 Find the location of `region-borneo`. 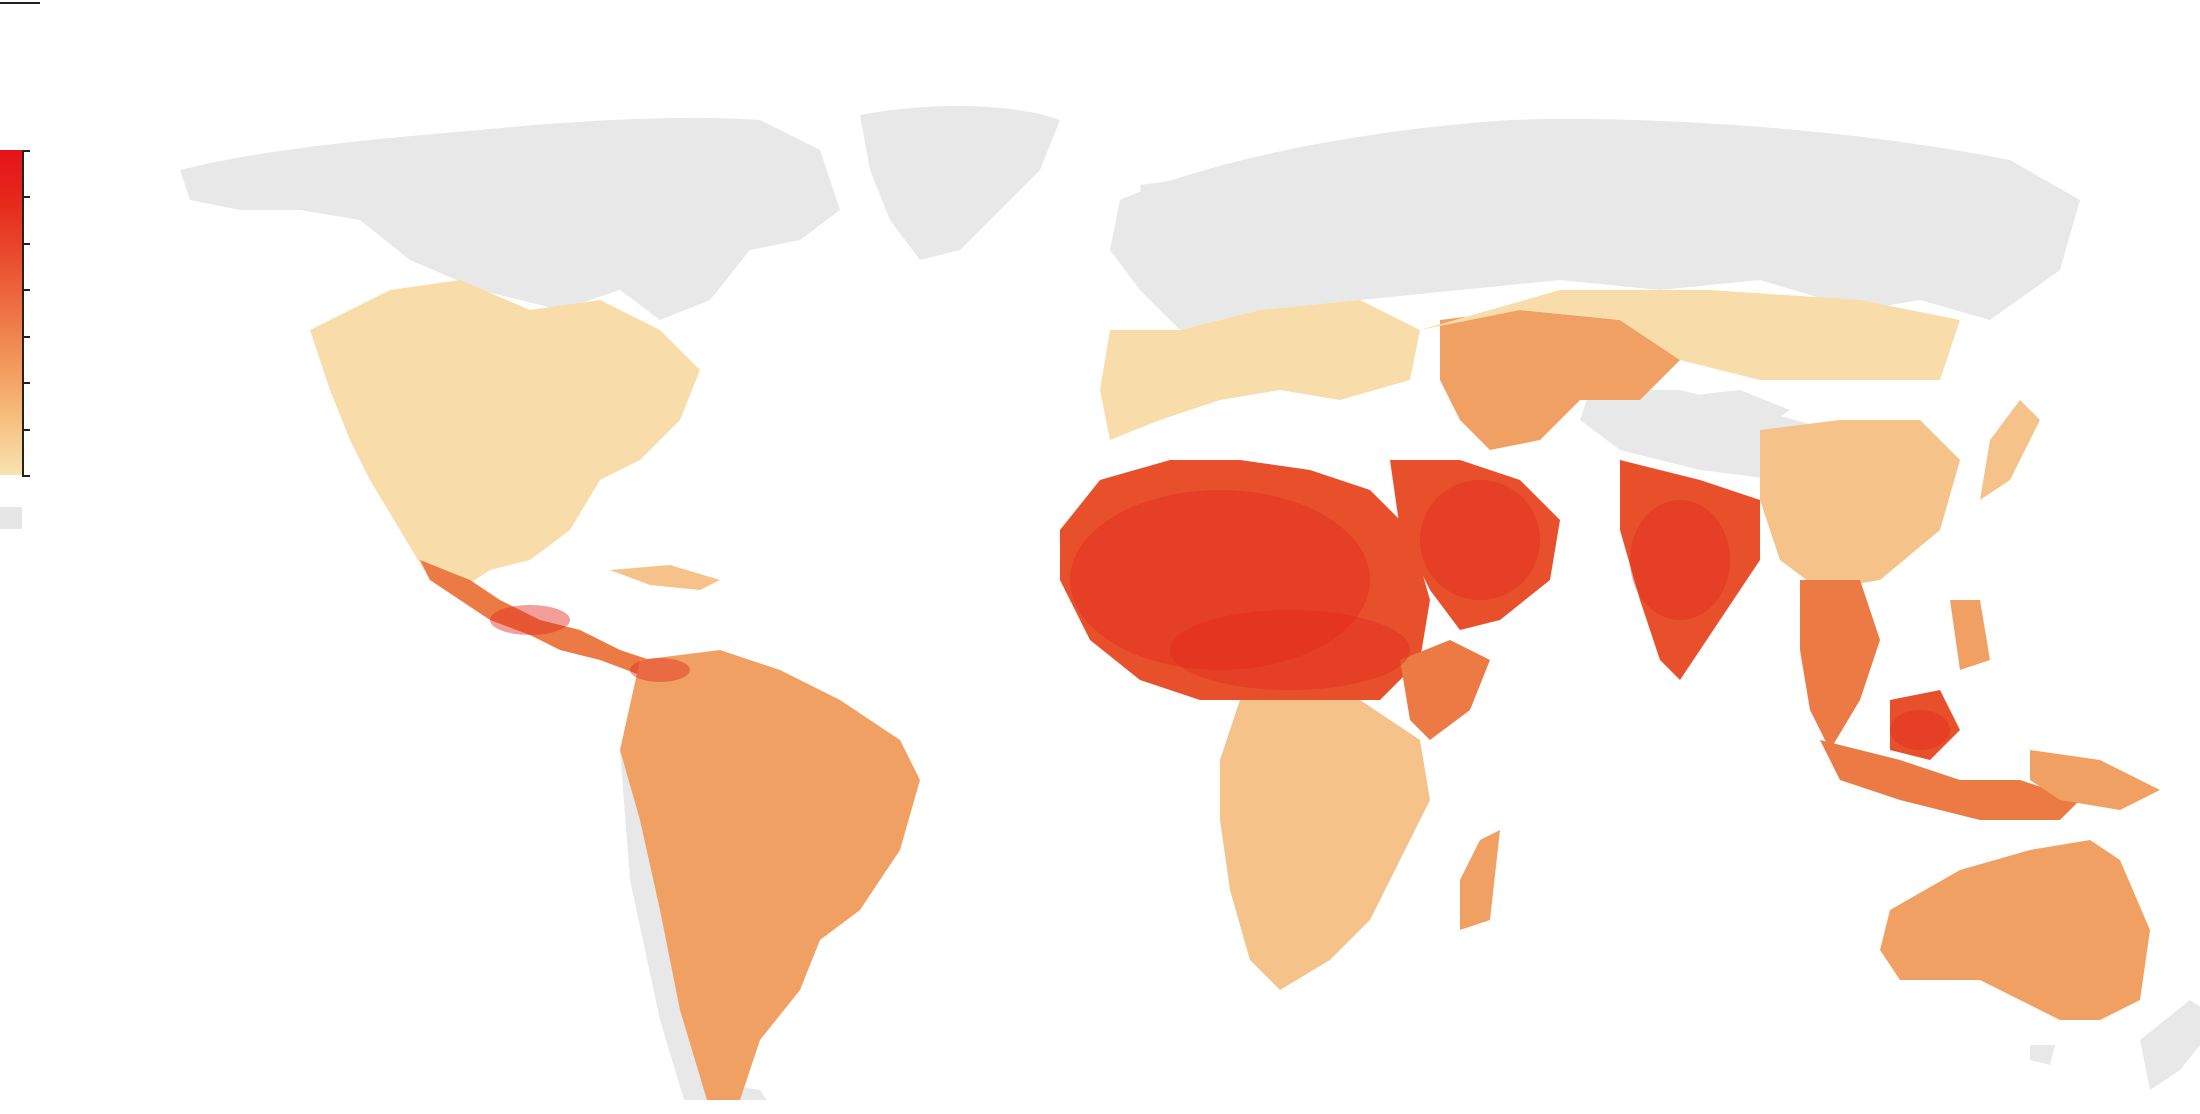

region-borneo is located at coordinates (1925, 725).